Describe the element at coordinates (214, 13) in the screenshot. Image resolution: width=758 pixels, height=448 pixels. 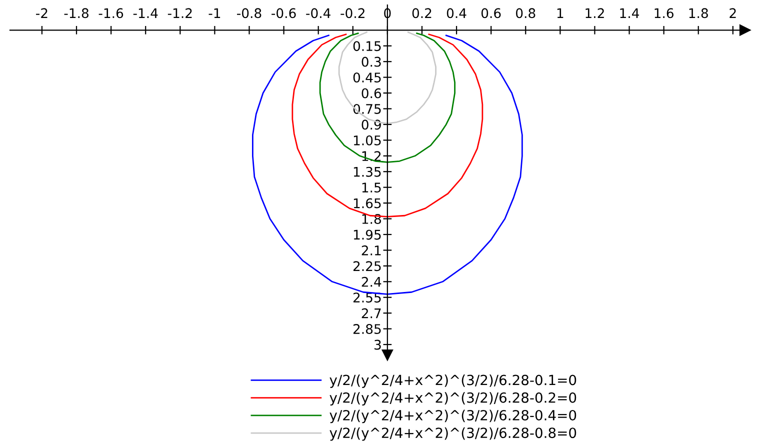
I see `x-tick-label: -1` at that location.